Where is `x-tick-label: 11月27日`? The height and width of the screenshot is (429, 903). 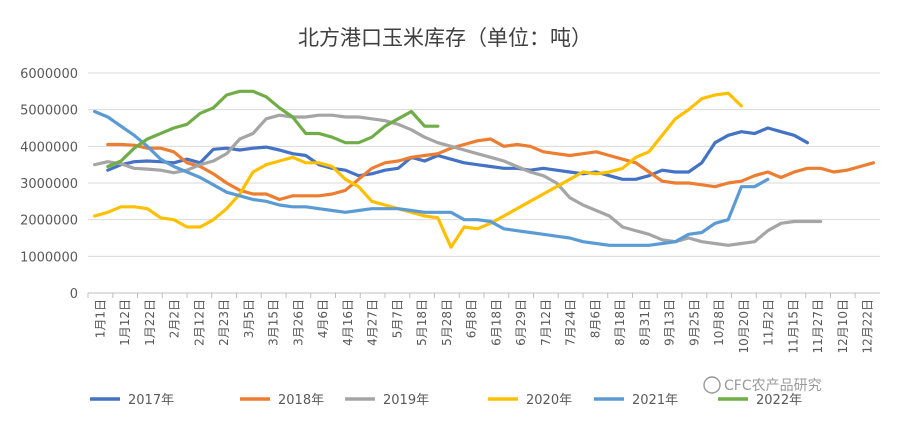 x-tick-label: 11月27日 is located at coordinates (818, 326).